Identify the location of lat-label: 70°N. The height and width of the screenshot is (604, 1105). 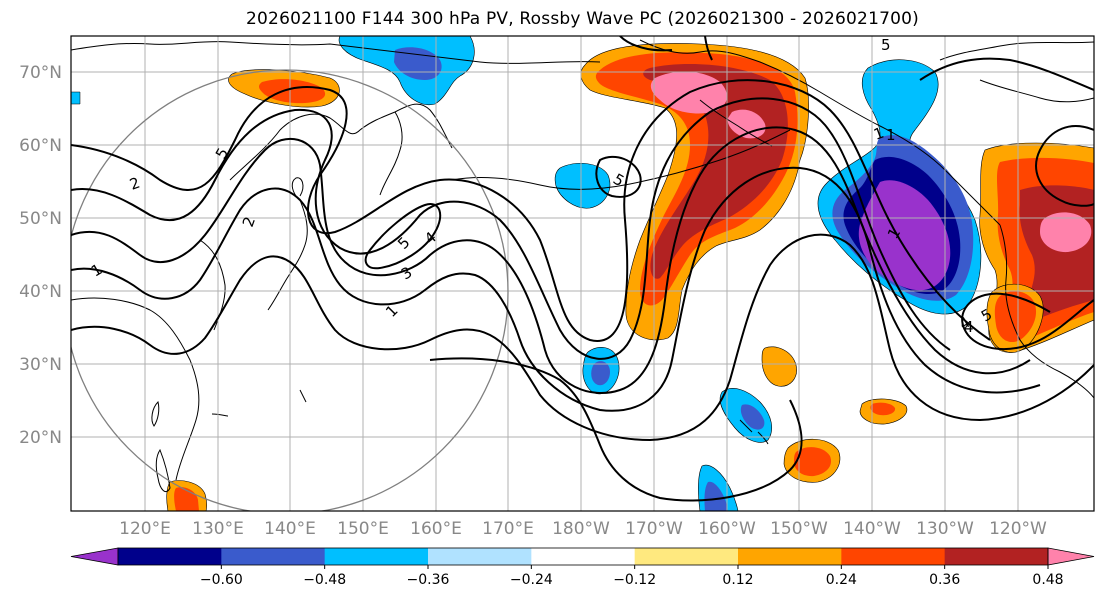
(40, 73).